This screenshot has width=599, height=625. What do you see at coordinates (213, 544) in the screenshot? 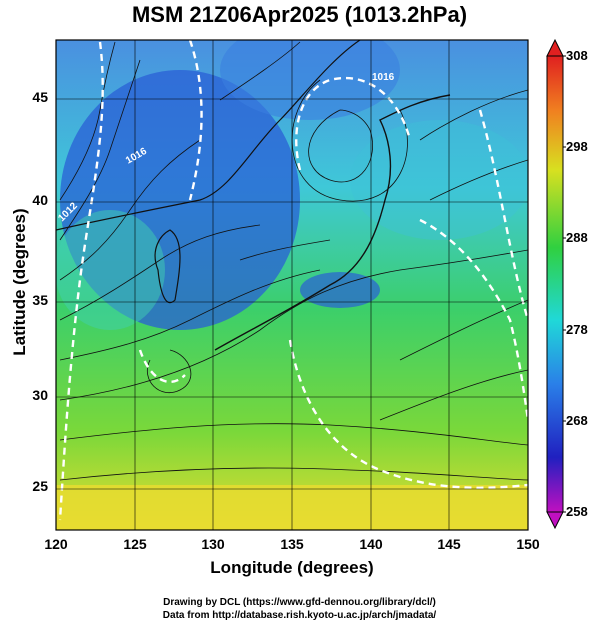
I see `x-tick-label: 130` at bounding box center [213, 544].